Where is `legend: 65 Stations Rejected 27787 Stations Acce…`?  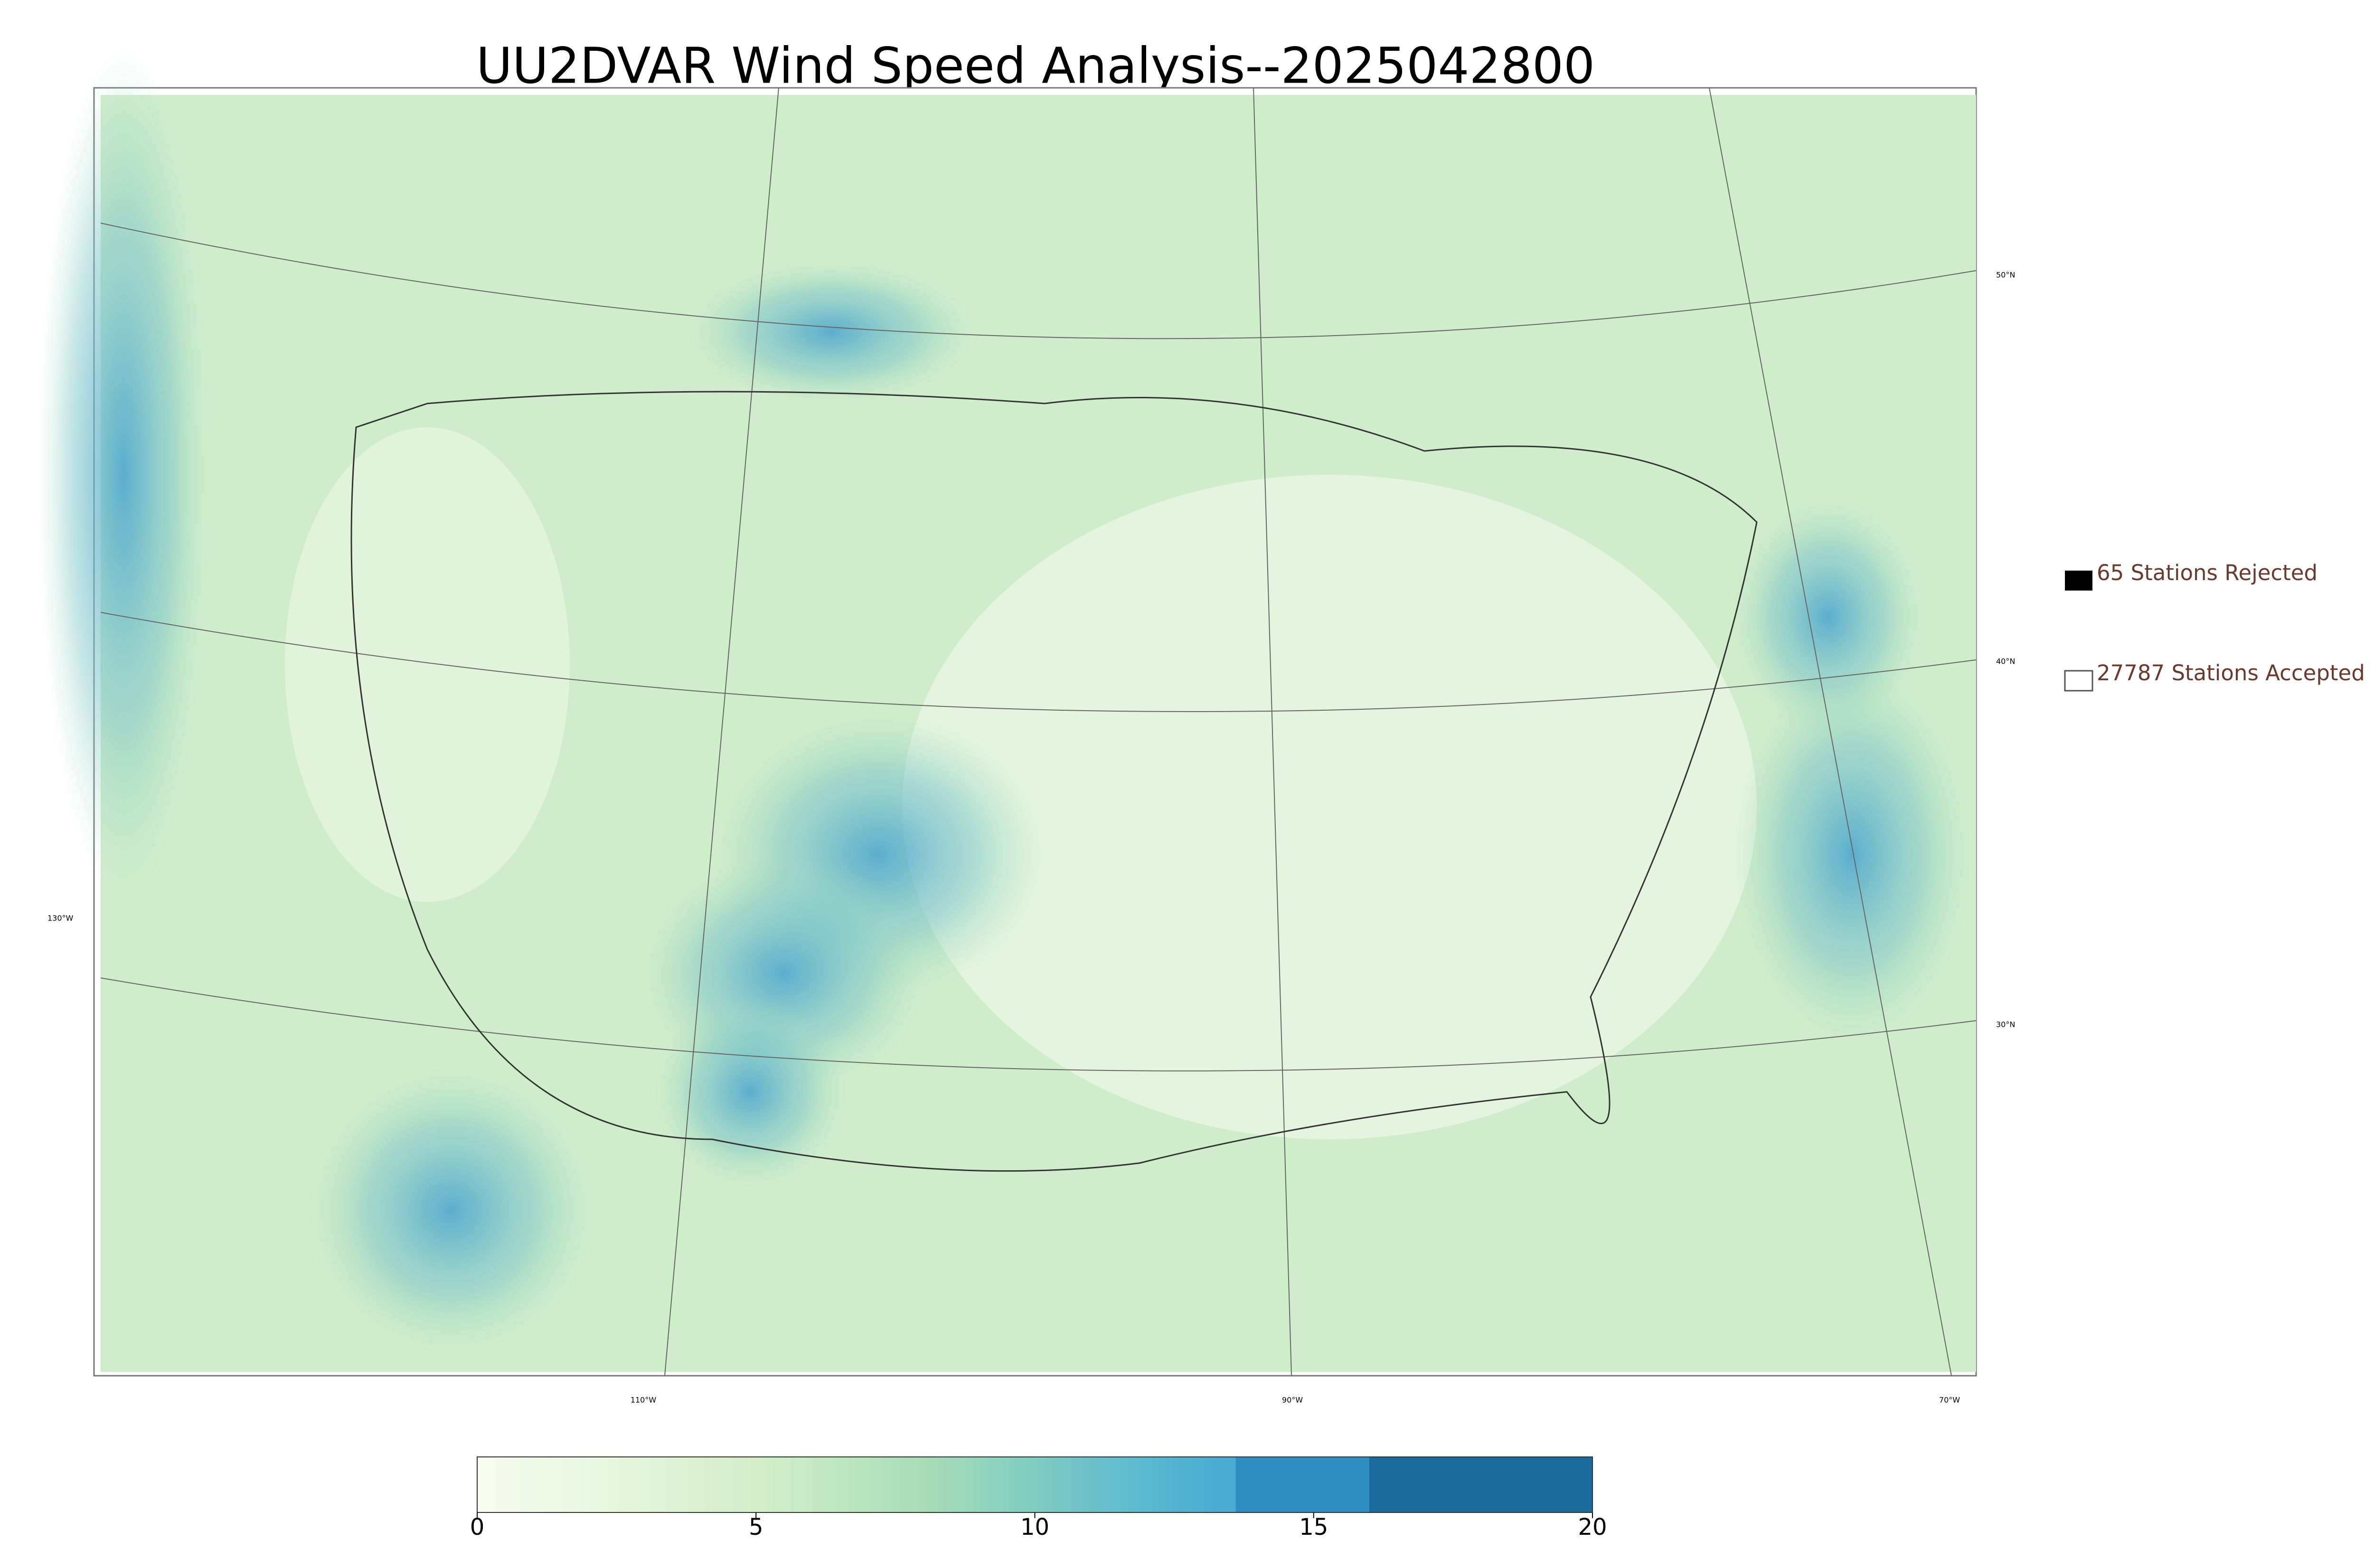
legend: 65 Stations Rejected 27787 Stations Acce… is located at coordinates (2214, 626).